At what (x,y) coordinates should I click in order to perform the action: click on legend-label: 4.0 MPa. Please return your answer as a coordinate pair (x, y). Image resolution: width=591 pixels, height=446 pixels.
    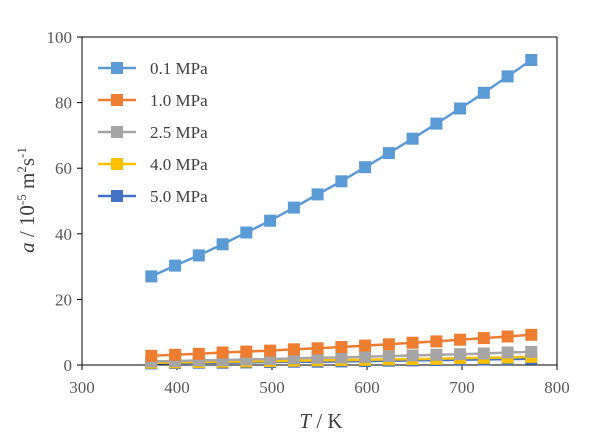
    Looking at the image, I should click on (179, 164).